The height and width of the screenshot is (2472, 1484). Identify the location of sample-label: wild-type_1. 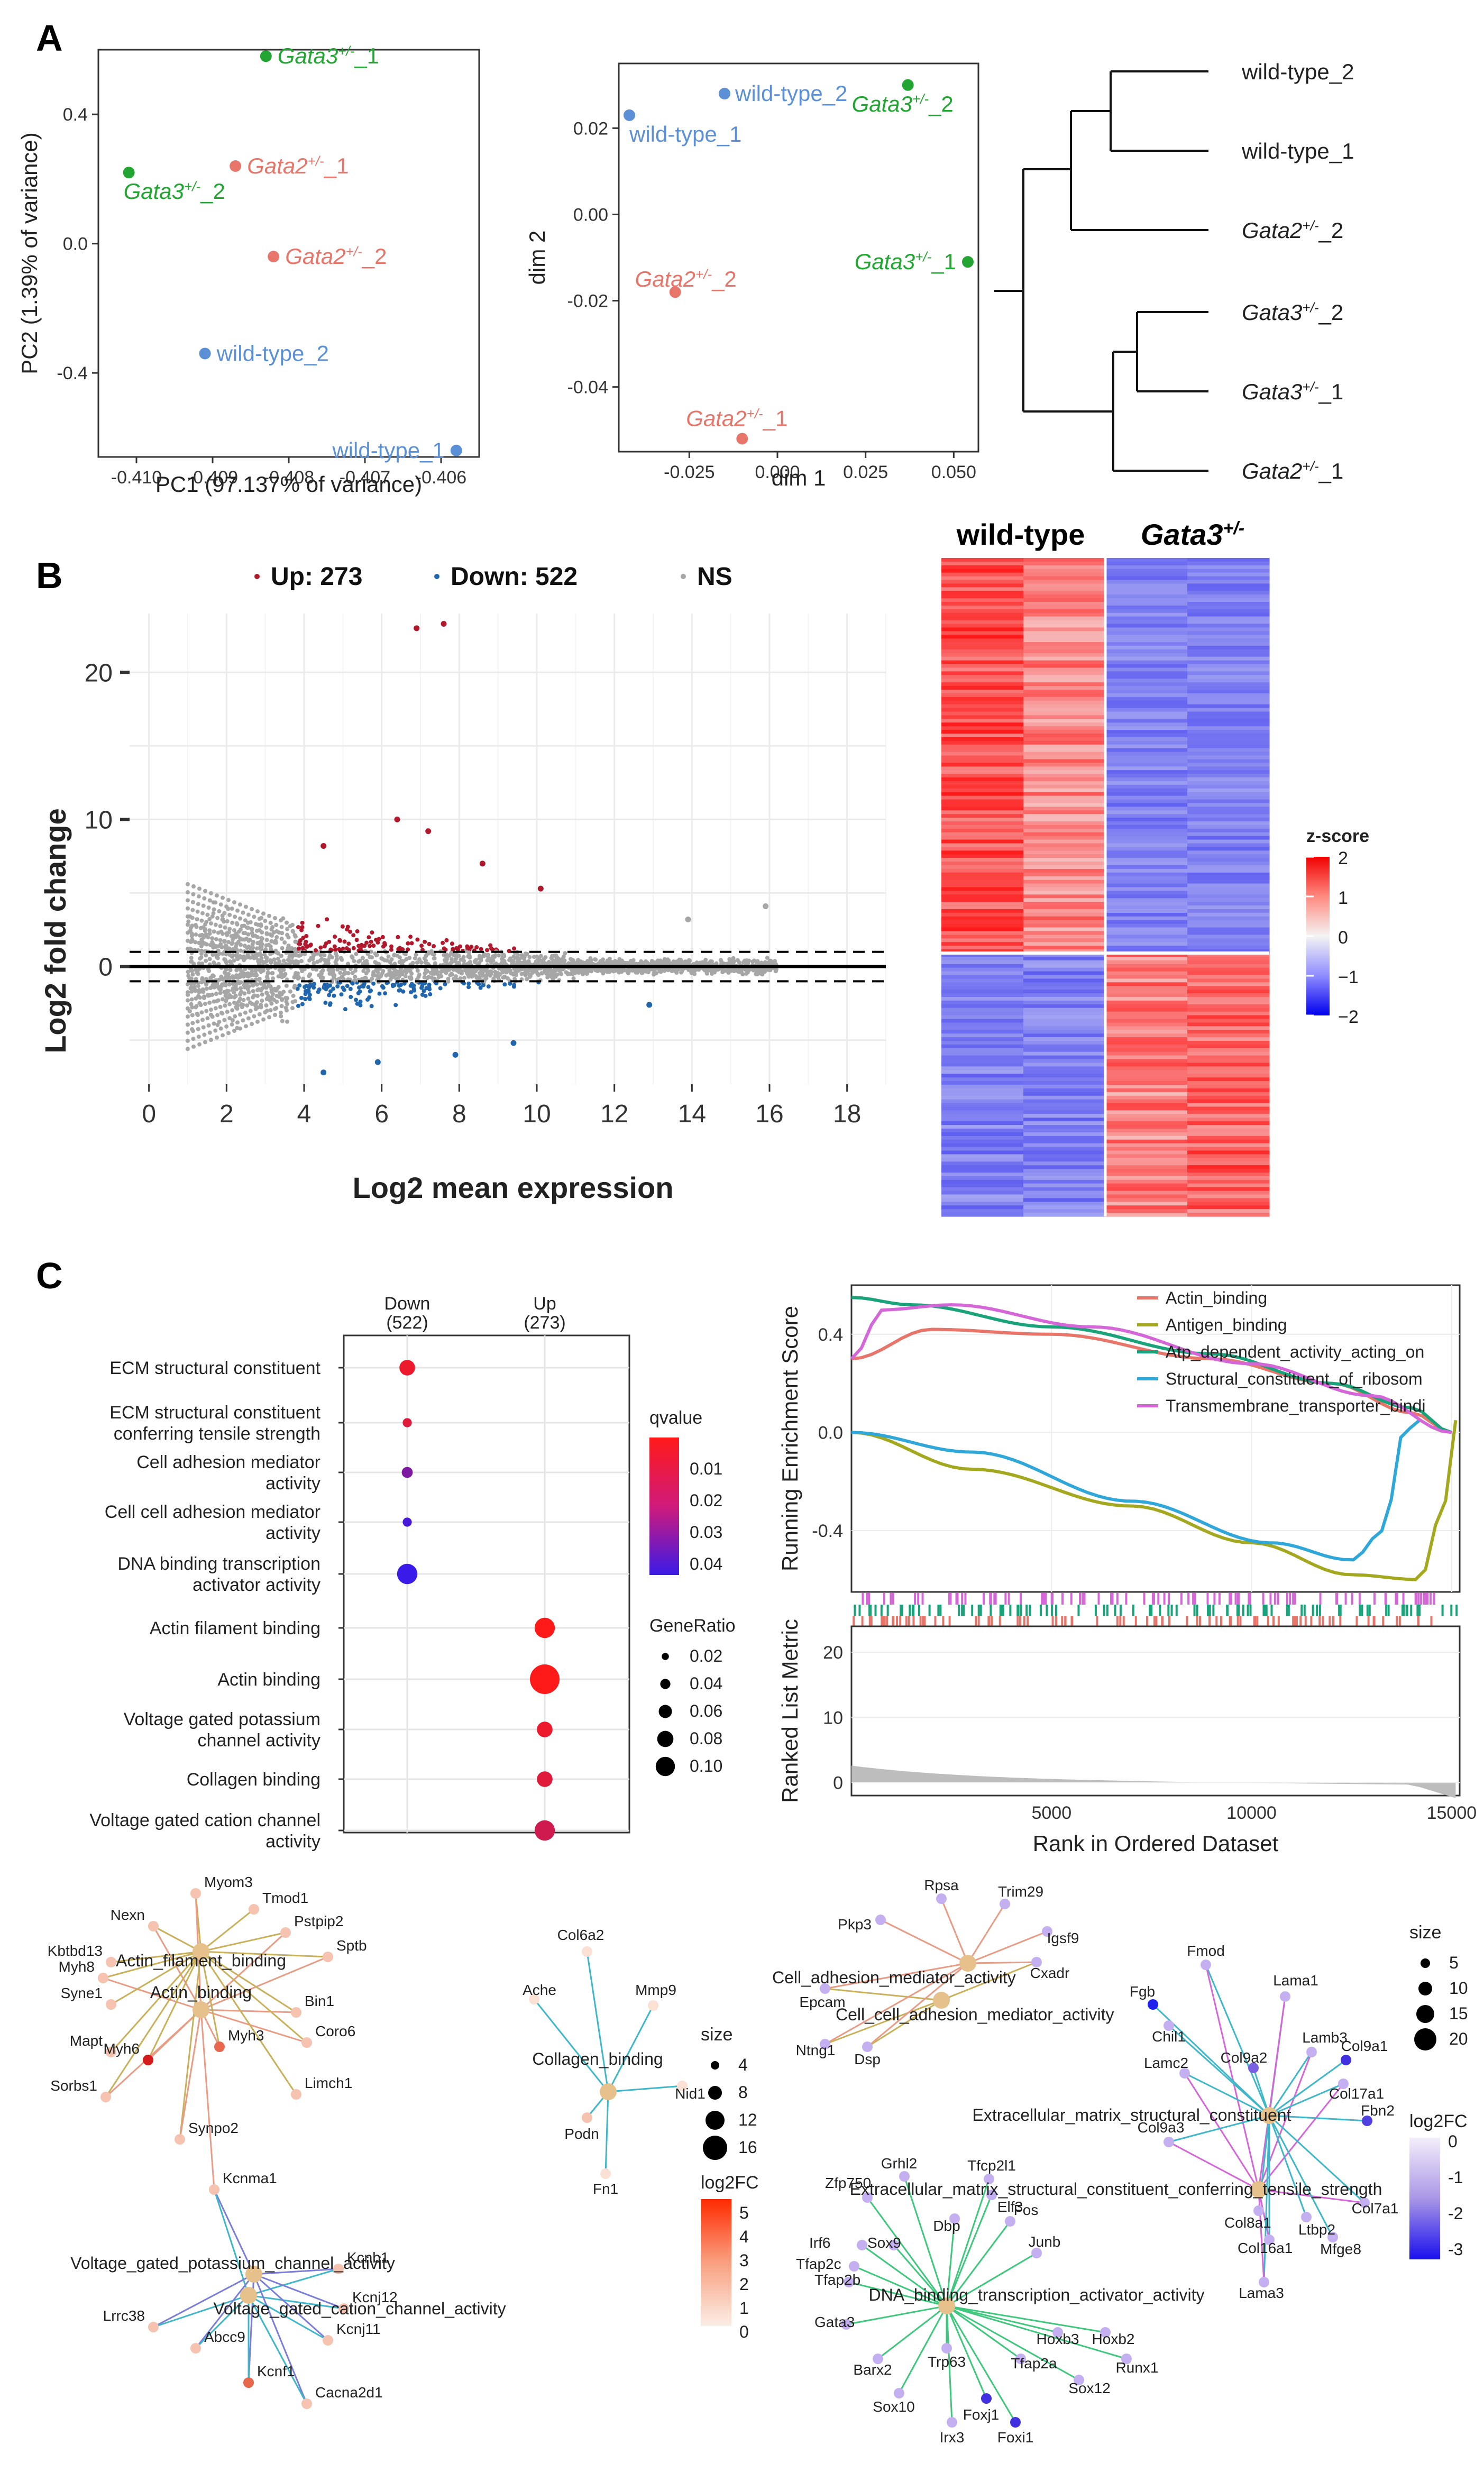
(388, 450).